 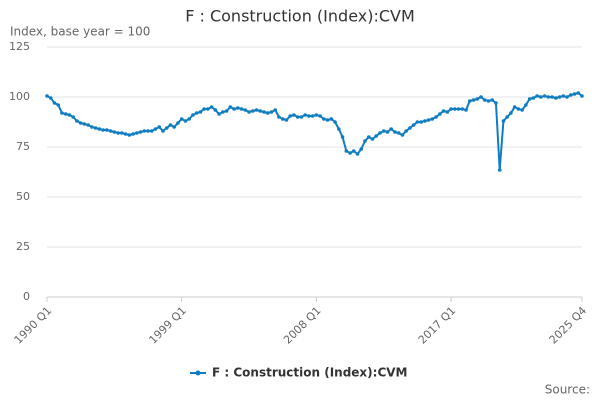 I want to click on y-tick-label: 0, so click(x=26, y=296).